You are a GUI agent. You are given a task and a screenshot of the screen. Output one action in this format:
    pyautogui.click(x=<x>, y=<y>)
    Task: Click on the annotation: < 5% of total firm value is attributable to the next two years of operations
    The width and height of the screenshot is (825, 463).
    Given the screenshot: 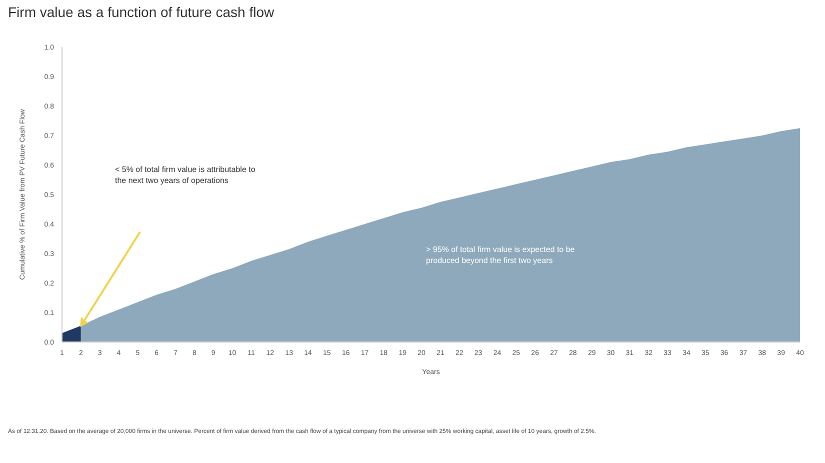 What is the action you would take?
    pyautogui.click(x=185, y=175)
    